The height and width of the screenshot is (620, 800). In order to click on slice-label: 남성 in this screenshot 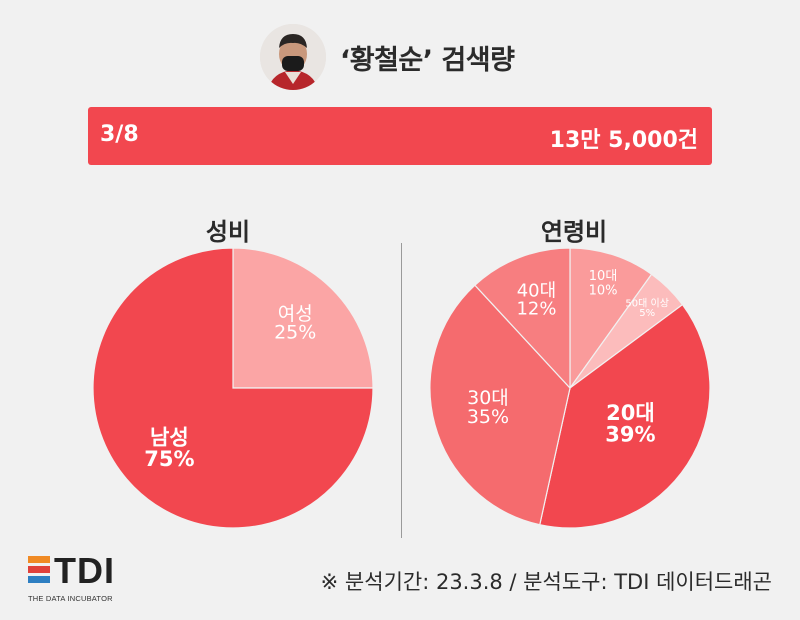, I will do `click(169, 438)`.